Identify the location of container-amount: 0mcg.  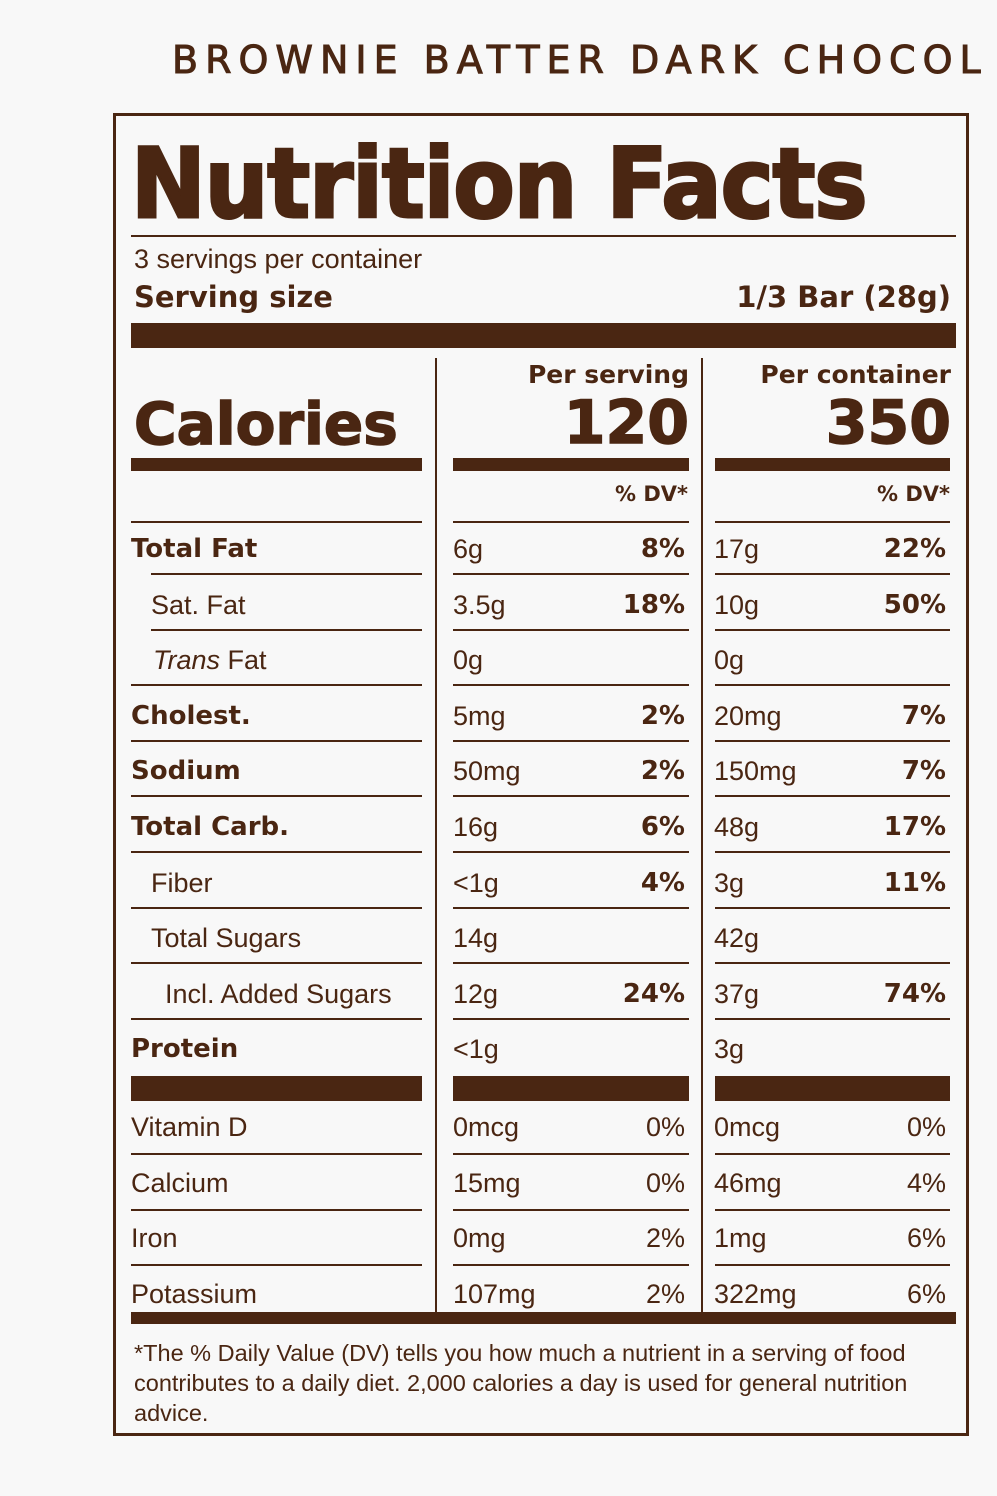
(747, 1127).